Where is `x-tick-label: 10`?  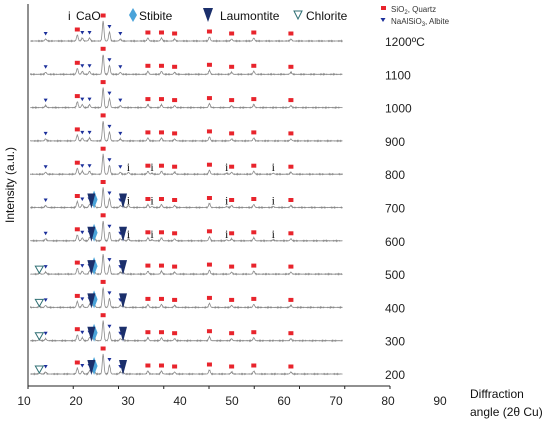 x-tick-label: 10 is located at coordinates (24, 401).